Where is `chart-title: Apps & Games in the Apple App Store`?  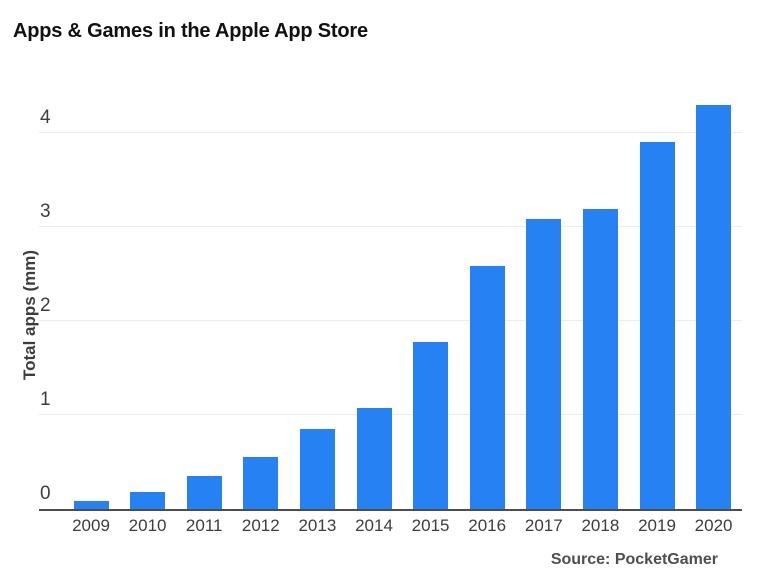 chart-title: Apps & Games in the Apple App Store is located at coordinates (190, 31).